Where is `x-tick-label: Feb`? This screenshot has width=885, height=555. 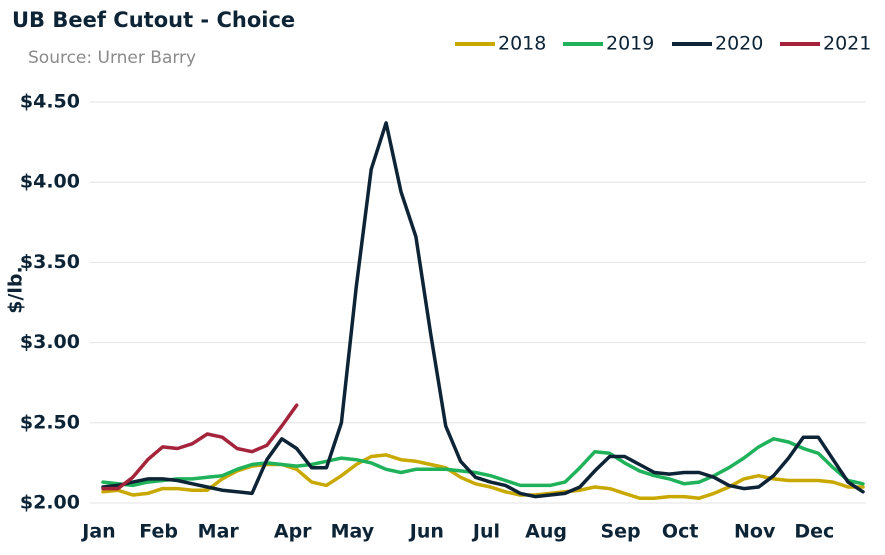 x-tick-label: Feb is located at coordinates (158, 532).